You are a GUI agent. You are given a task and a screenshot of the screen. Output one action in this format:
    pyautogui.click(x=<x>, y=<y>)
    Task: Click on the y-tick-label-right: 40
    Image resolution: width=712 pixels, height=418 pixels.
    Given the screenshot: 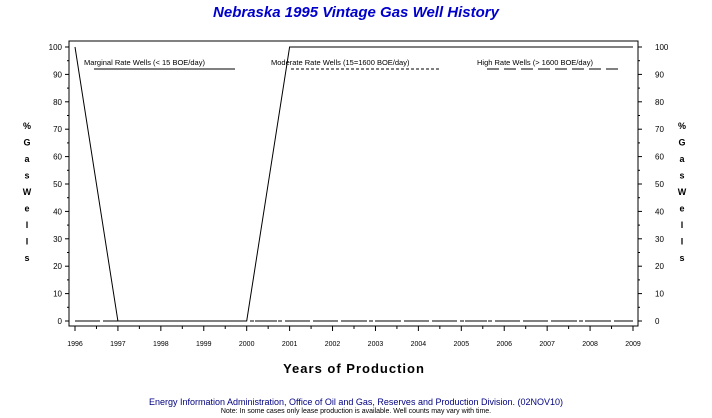 What is the action you would take?
    pyautogui.click(x=659, y=211)
    